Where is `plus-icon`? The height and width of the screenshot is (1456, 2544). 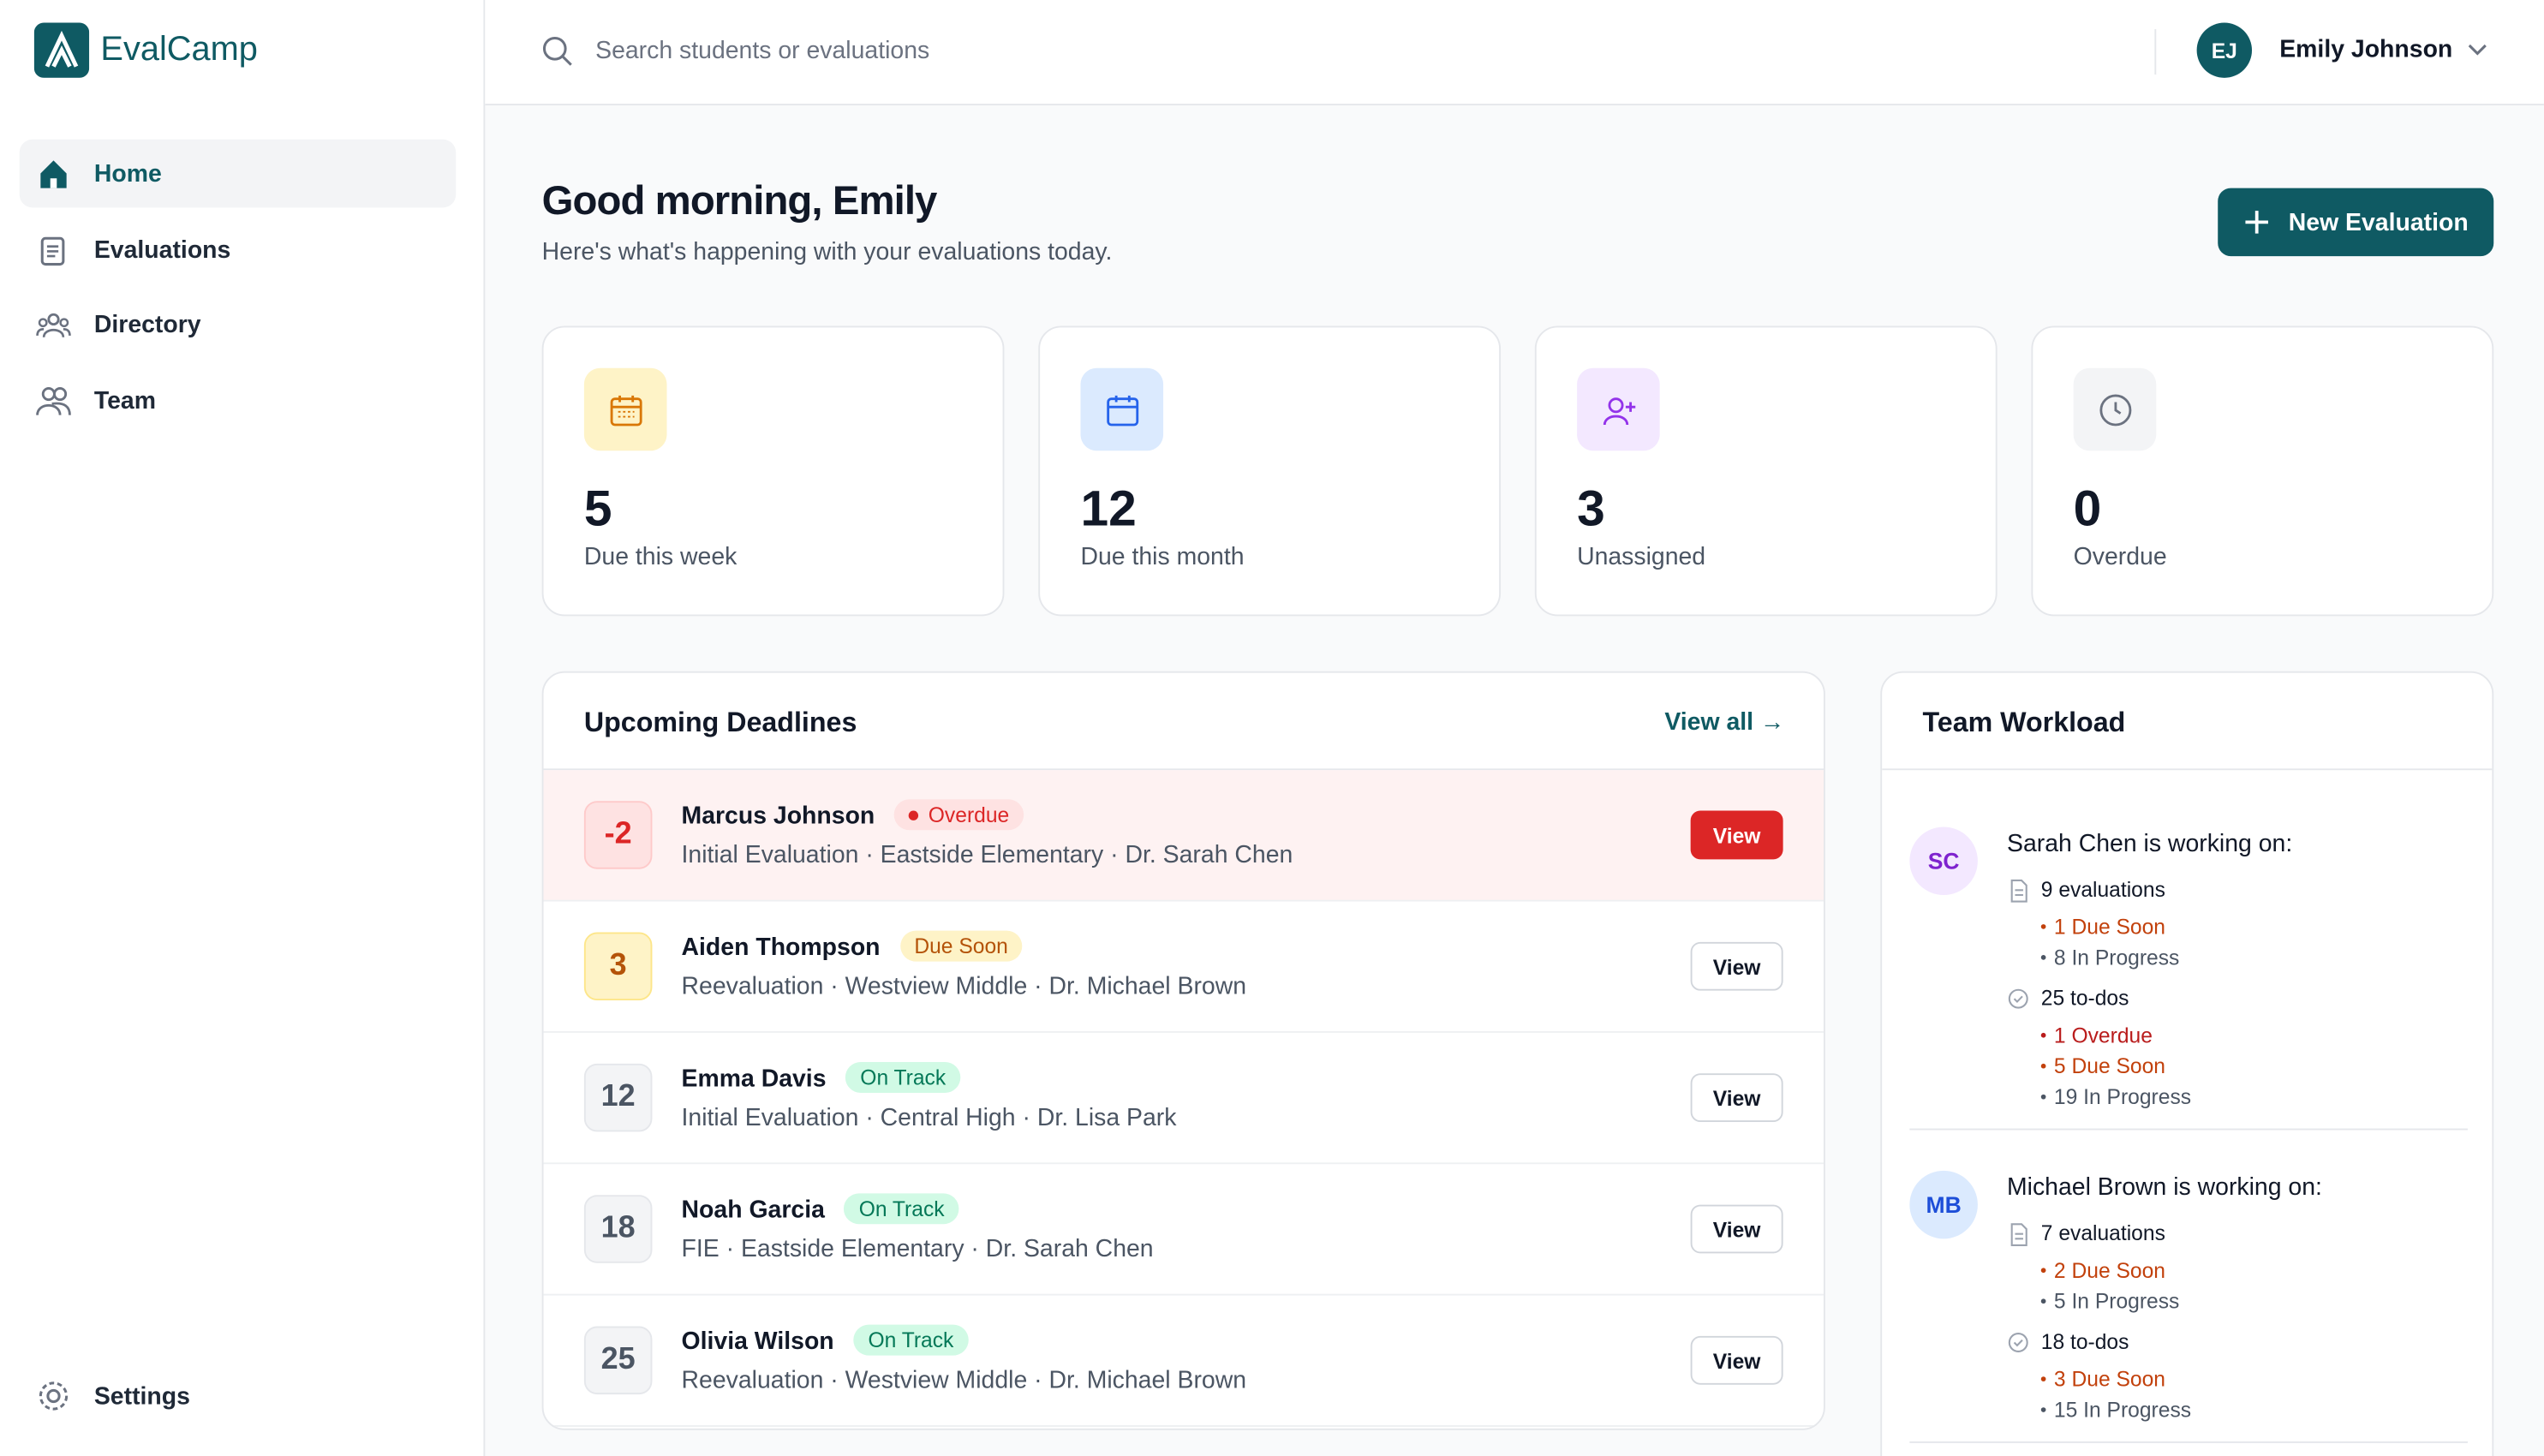 plus-icon is located at coordinates (2256, 223).